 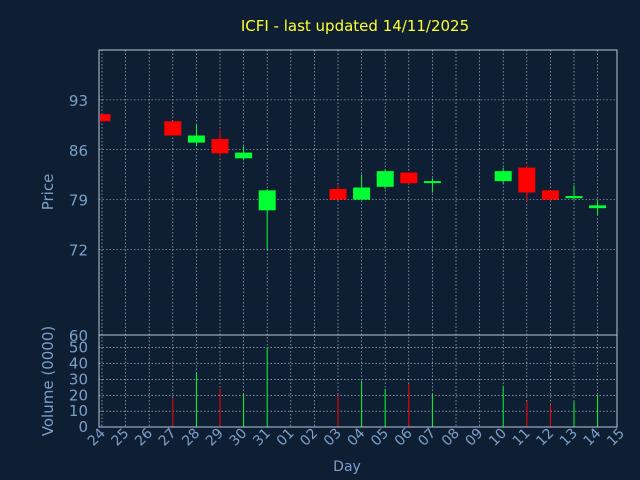 What do you see at coordinates (78, 395) in the screenshot?
I see `volume-tick-label: 20` at bounding box center [78, 395].